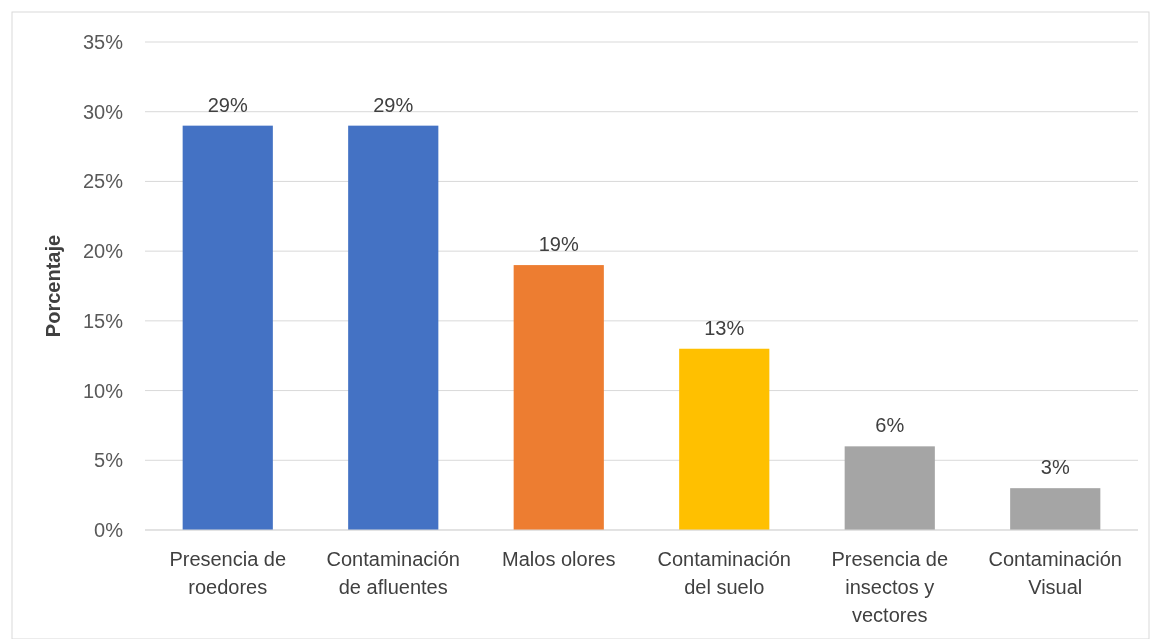 The height and width of the screenshot is (639, 1155). What do you see at coordinates (393, 573) in the screenshot?
I see `x-tick-label: Contaminación de afluentes` at bounding box center [393, 573].